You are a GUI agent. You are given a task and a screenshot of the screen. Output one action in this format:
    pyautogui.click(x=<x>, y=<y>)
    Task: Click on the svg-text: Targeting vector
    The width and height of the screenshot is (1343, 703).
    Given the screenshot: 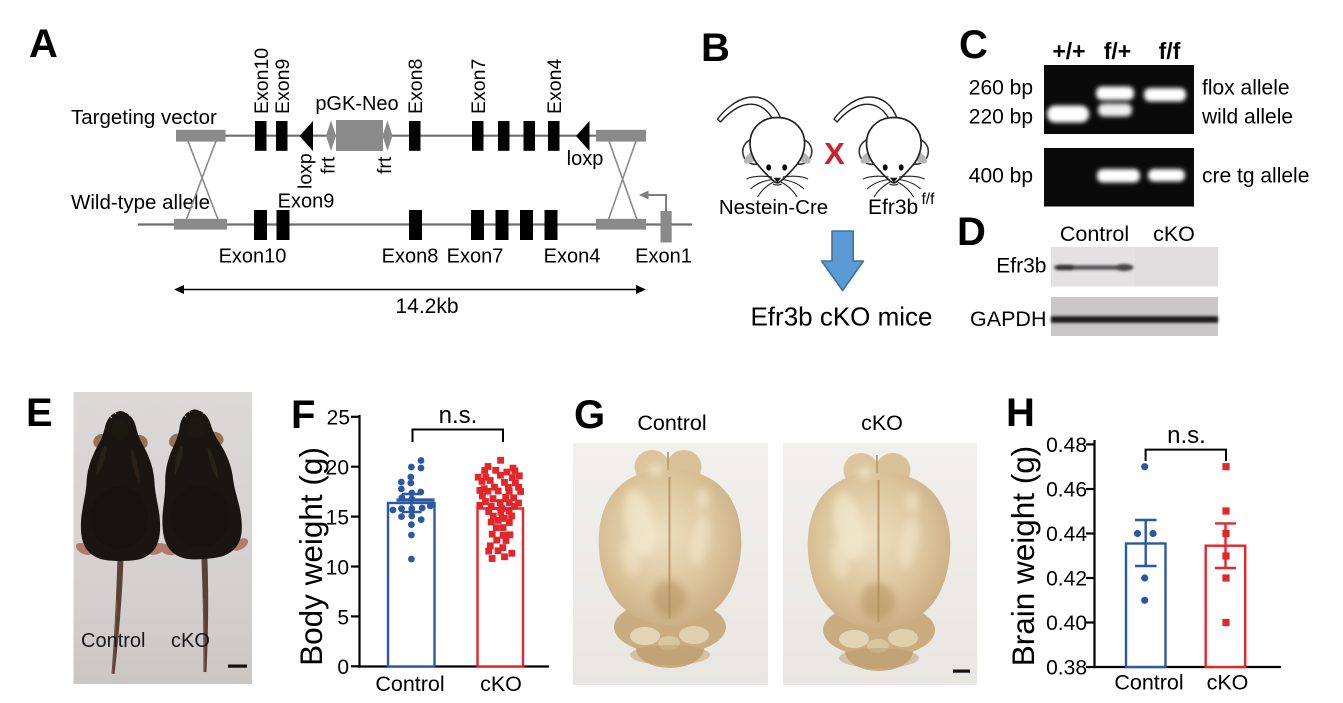 What is the action you would take?
    pyautogui.click(x=144, y=117)
    